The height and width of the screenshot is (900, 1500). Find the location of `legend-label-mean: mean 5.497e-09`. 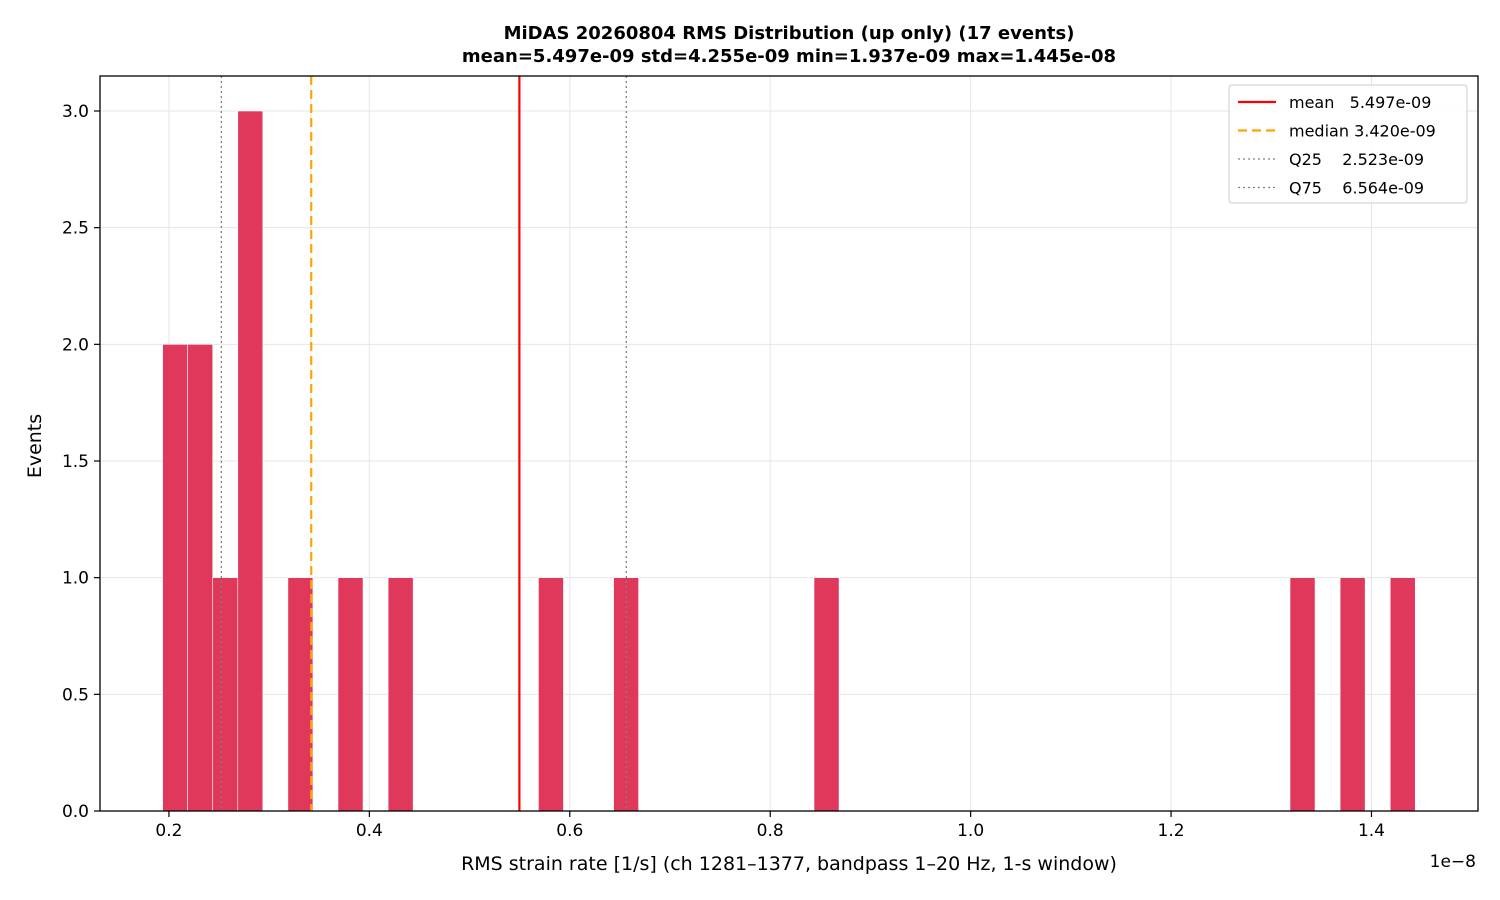

legend-label-mean: mean 5.497e-09 is located at coordinates (1360, 102).